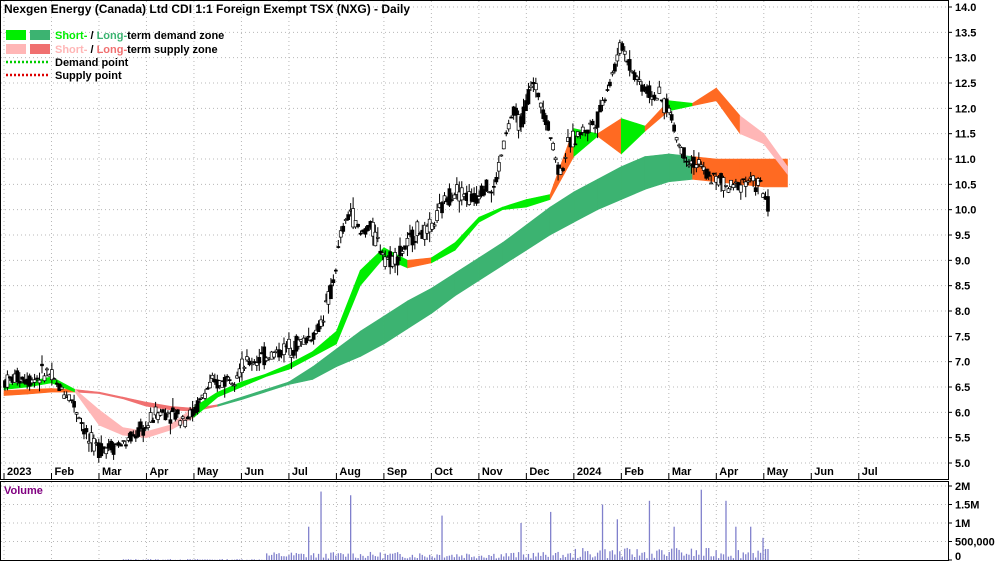 The height and width of the screenshot is (562, 1000). Describe the element at coordinates (136, 50) in the screenshot. I see `legend-supply-zone: Short- / Long-term supply zone` at that location.